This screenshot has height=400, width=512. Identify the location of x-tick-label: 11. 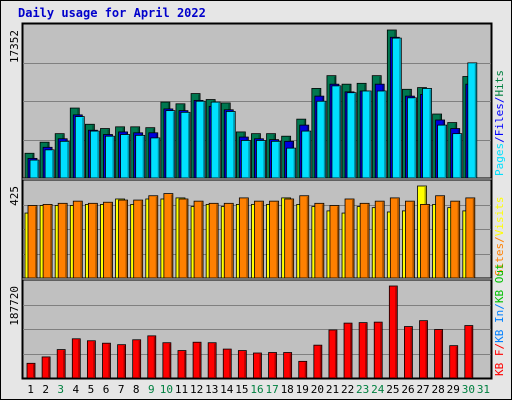
(181, 389).